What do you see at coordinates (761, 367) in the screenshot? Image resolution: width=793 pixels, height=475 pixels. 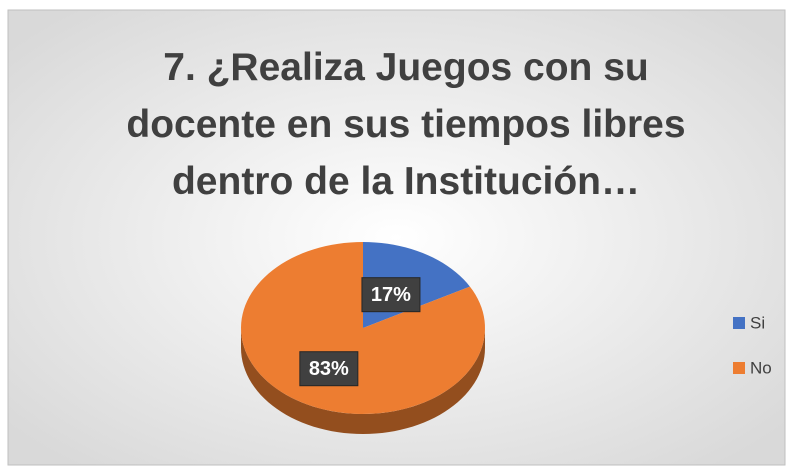 I see `legend-label: No` at bounding box center [761, 367].